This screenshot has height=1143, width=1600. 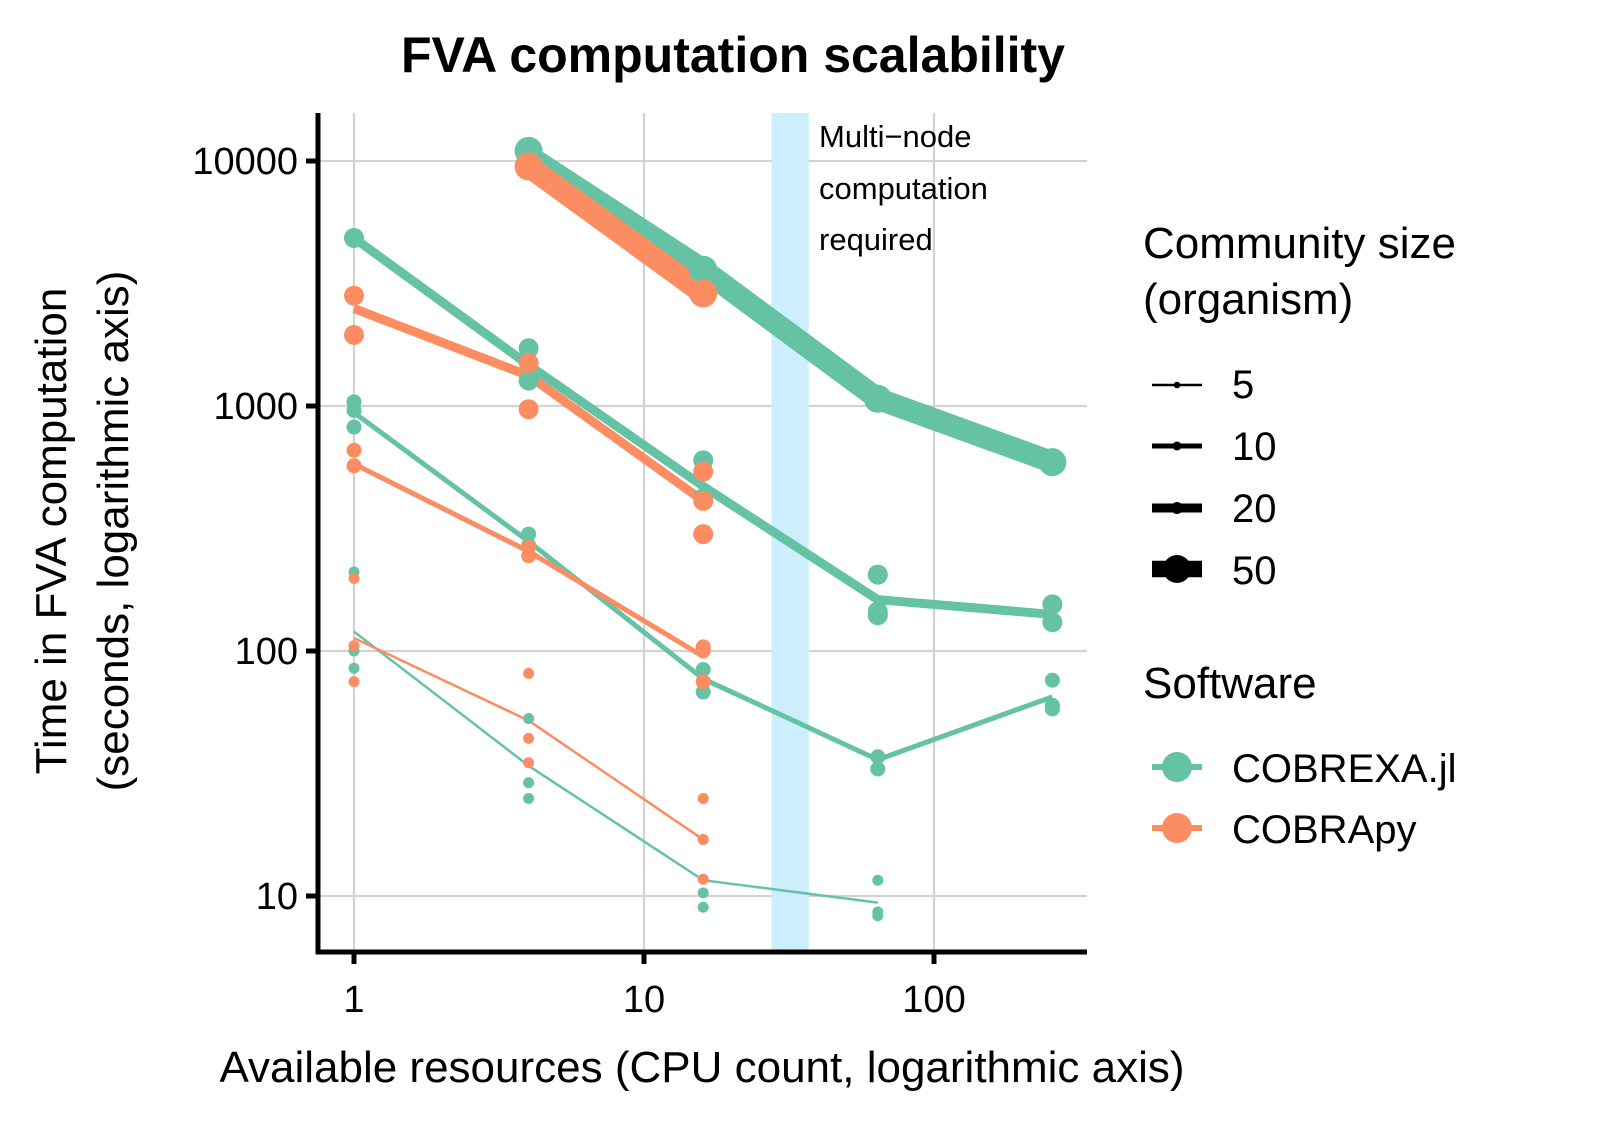 What do you see at coordinates (1254, 509) in the screenshot?
I see `legend-size-label-20: 20` at bounding box center [1254, 509].